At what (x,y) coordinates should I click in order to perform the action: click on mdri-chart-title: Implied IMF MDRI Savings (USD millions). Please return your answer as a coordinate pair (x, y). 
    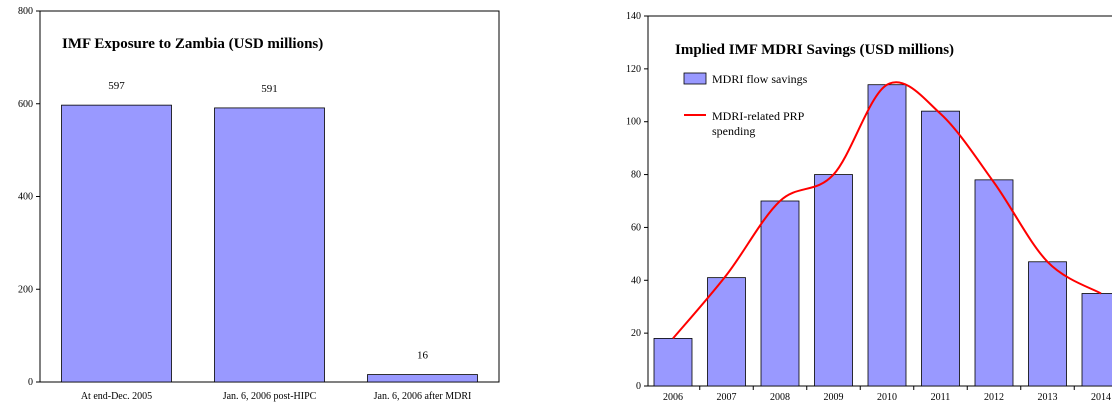
    Looking at the image, I should click on (814, 50).